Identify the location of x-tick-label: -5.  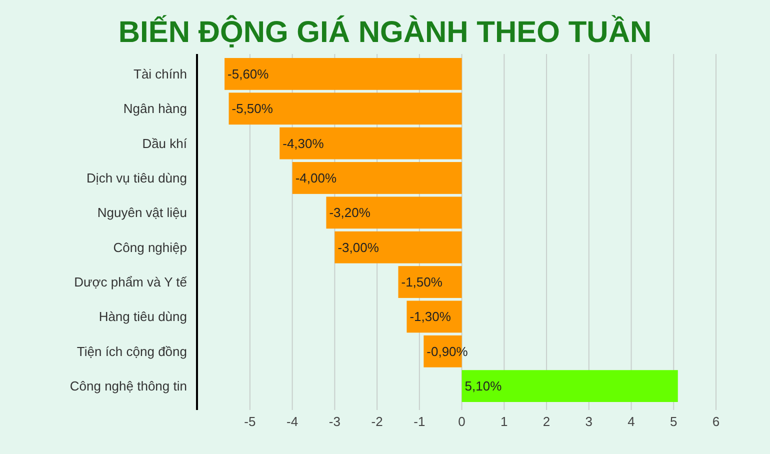
(250, 421).